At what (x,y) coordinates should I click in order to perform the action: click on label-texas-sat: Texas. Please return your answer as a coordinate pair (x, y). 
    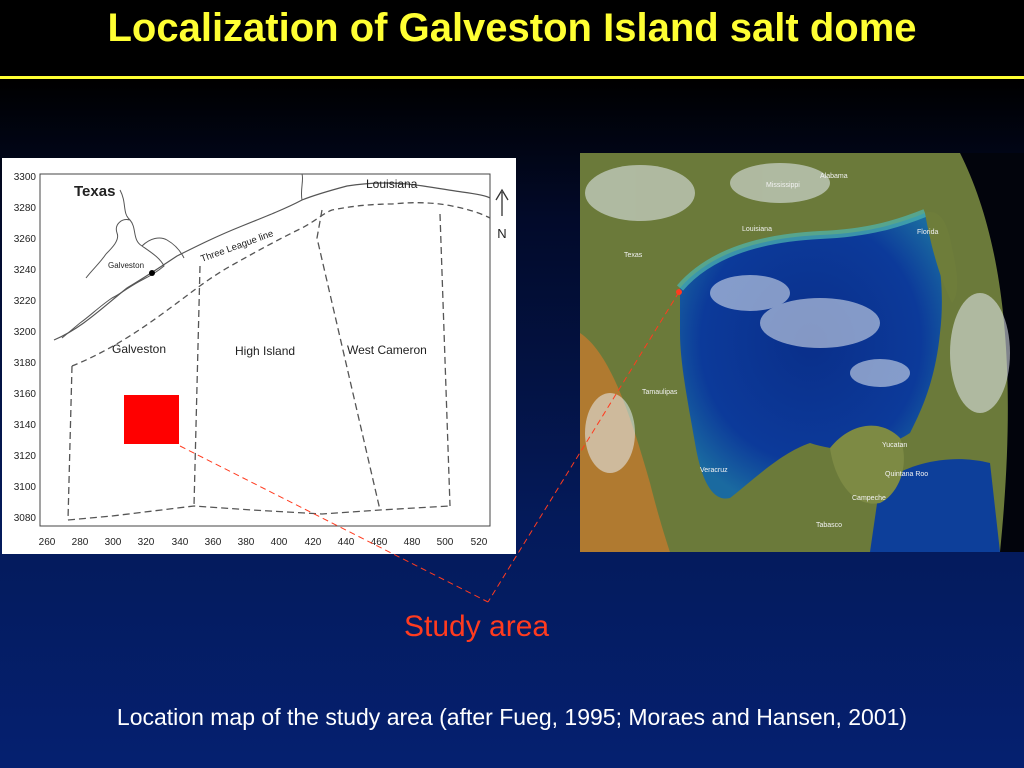
    Looking at the image, I should click on (633, 255).